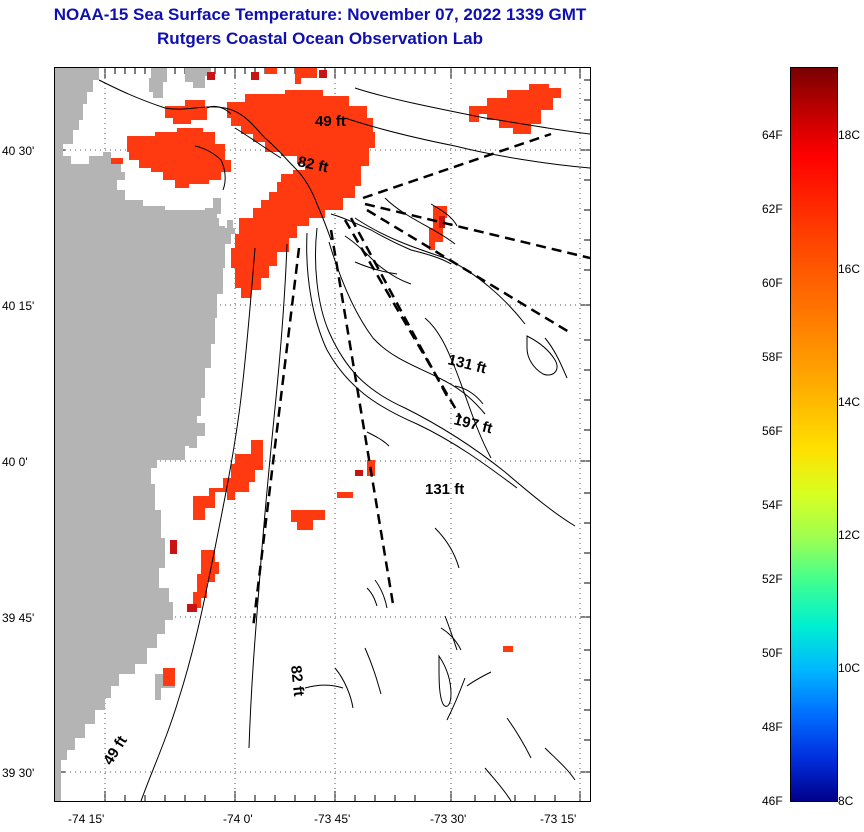  What do you see at coordinates (772, 357) in the screenshot?
I see `colorbar-f-label: 58F` at bounding box center [772, 357].